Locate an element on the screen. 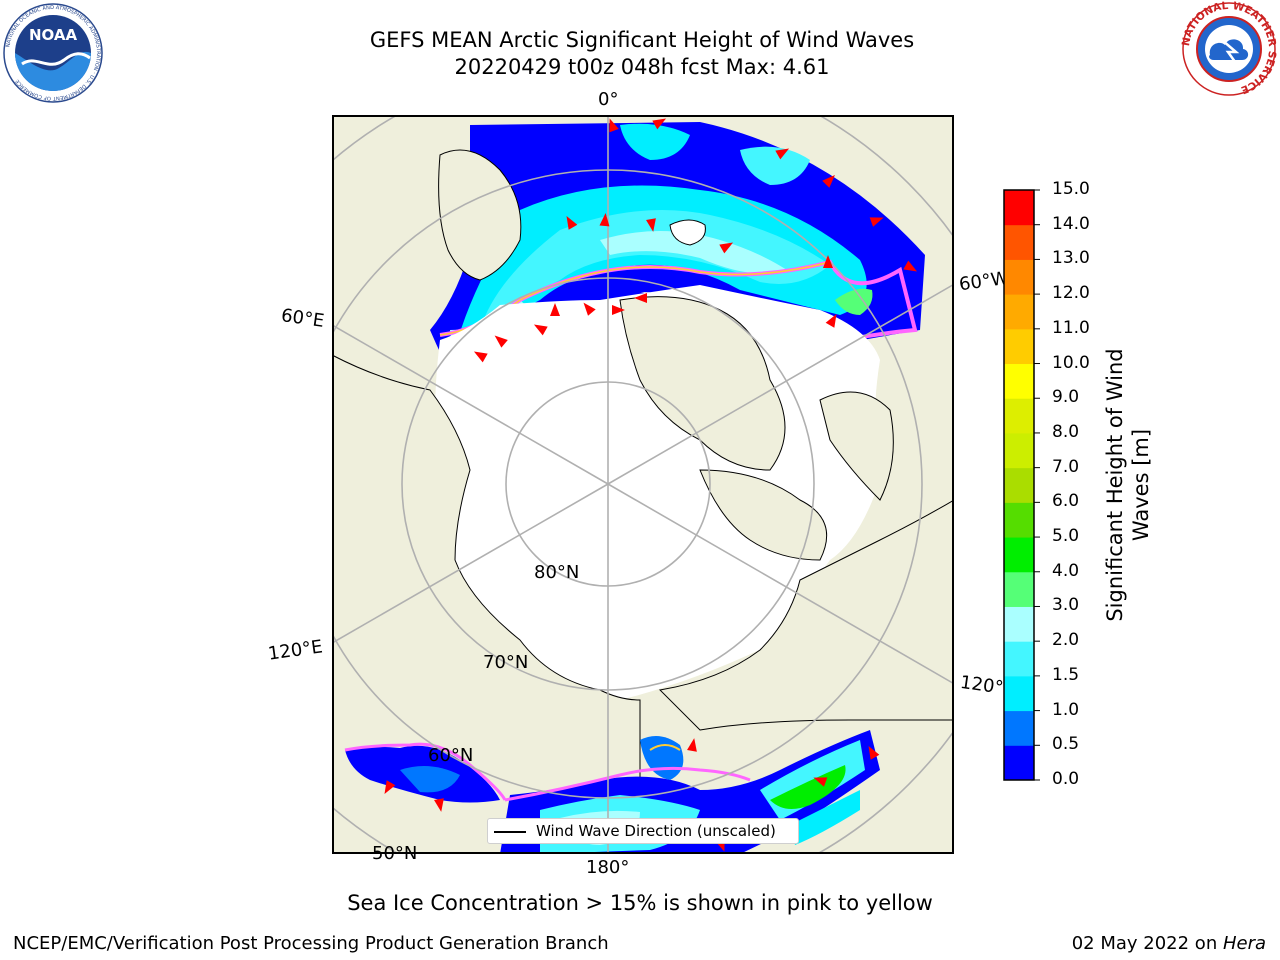 This screenshot has width=1280, height=960. meridian-60e is located at coordinates (470, 404).